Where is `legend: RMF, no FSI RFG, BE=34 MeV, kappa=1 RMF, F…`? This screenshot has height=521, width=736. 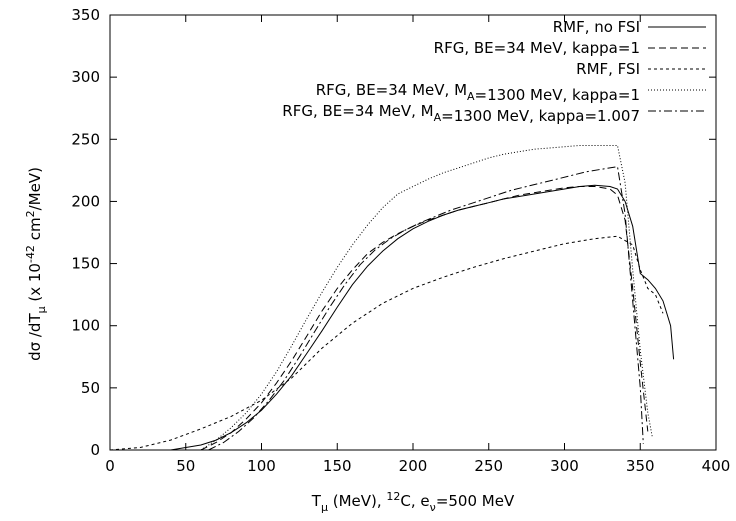
legend: RMF, no FSI RFG, BE=34 MeV, kappa=1 RMF, F… is located at coordinates (494, 71).